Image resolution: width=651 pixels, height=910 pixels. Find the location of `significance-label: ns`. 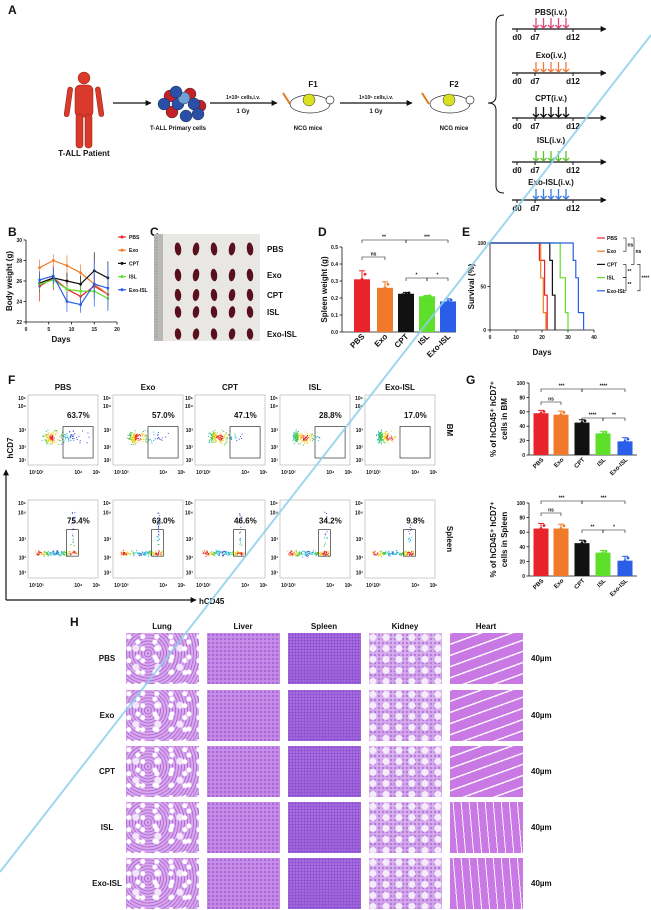

significance-label: ns is located at coordinates (374, 255).